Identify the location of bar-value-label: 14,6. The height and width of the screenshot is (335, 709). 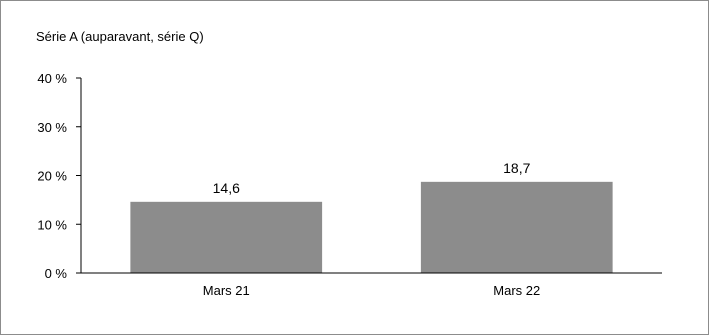
(226, 188).